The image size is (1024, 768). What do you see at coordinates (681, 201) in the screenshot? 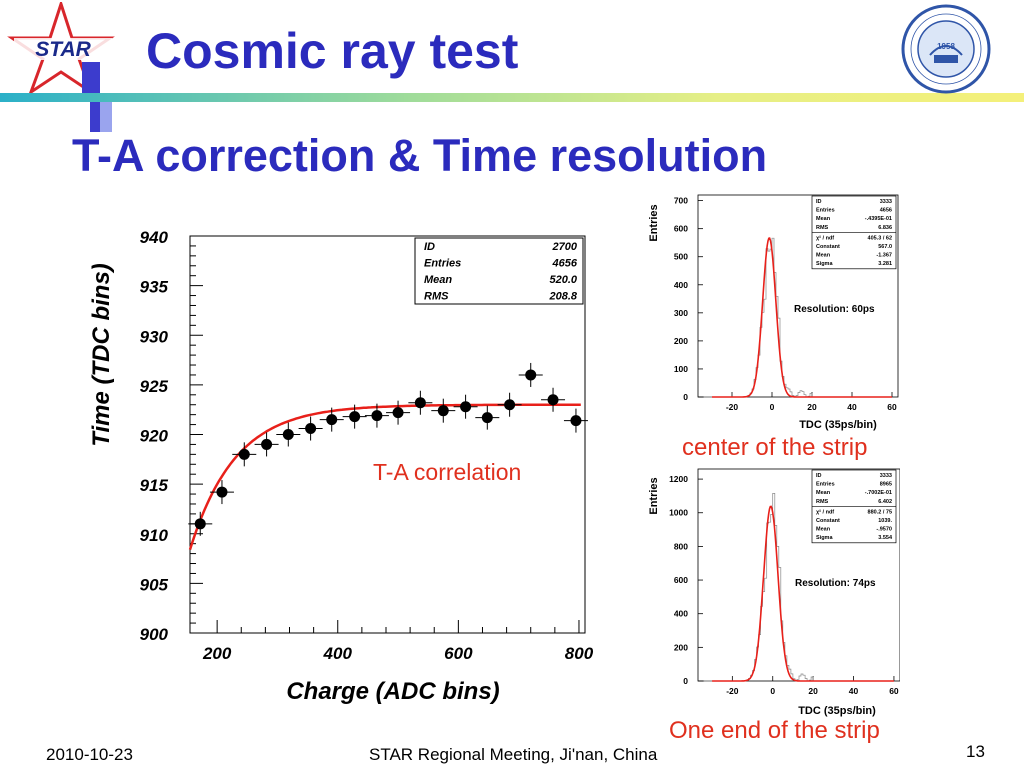
I see `y-tick-label: 700` at bounding box center [681, 201].